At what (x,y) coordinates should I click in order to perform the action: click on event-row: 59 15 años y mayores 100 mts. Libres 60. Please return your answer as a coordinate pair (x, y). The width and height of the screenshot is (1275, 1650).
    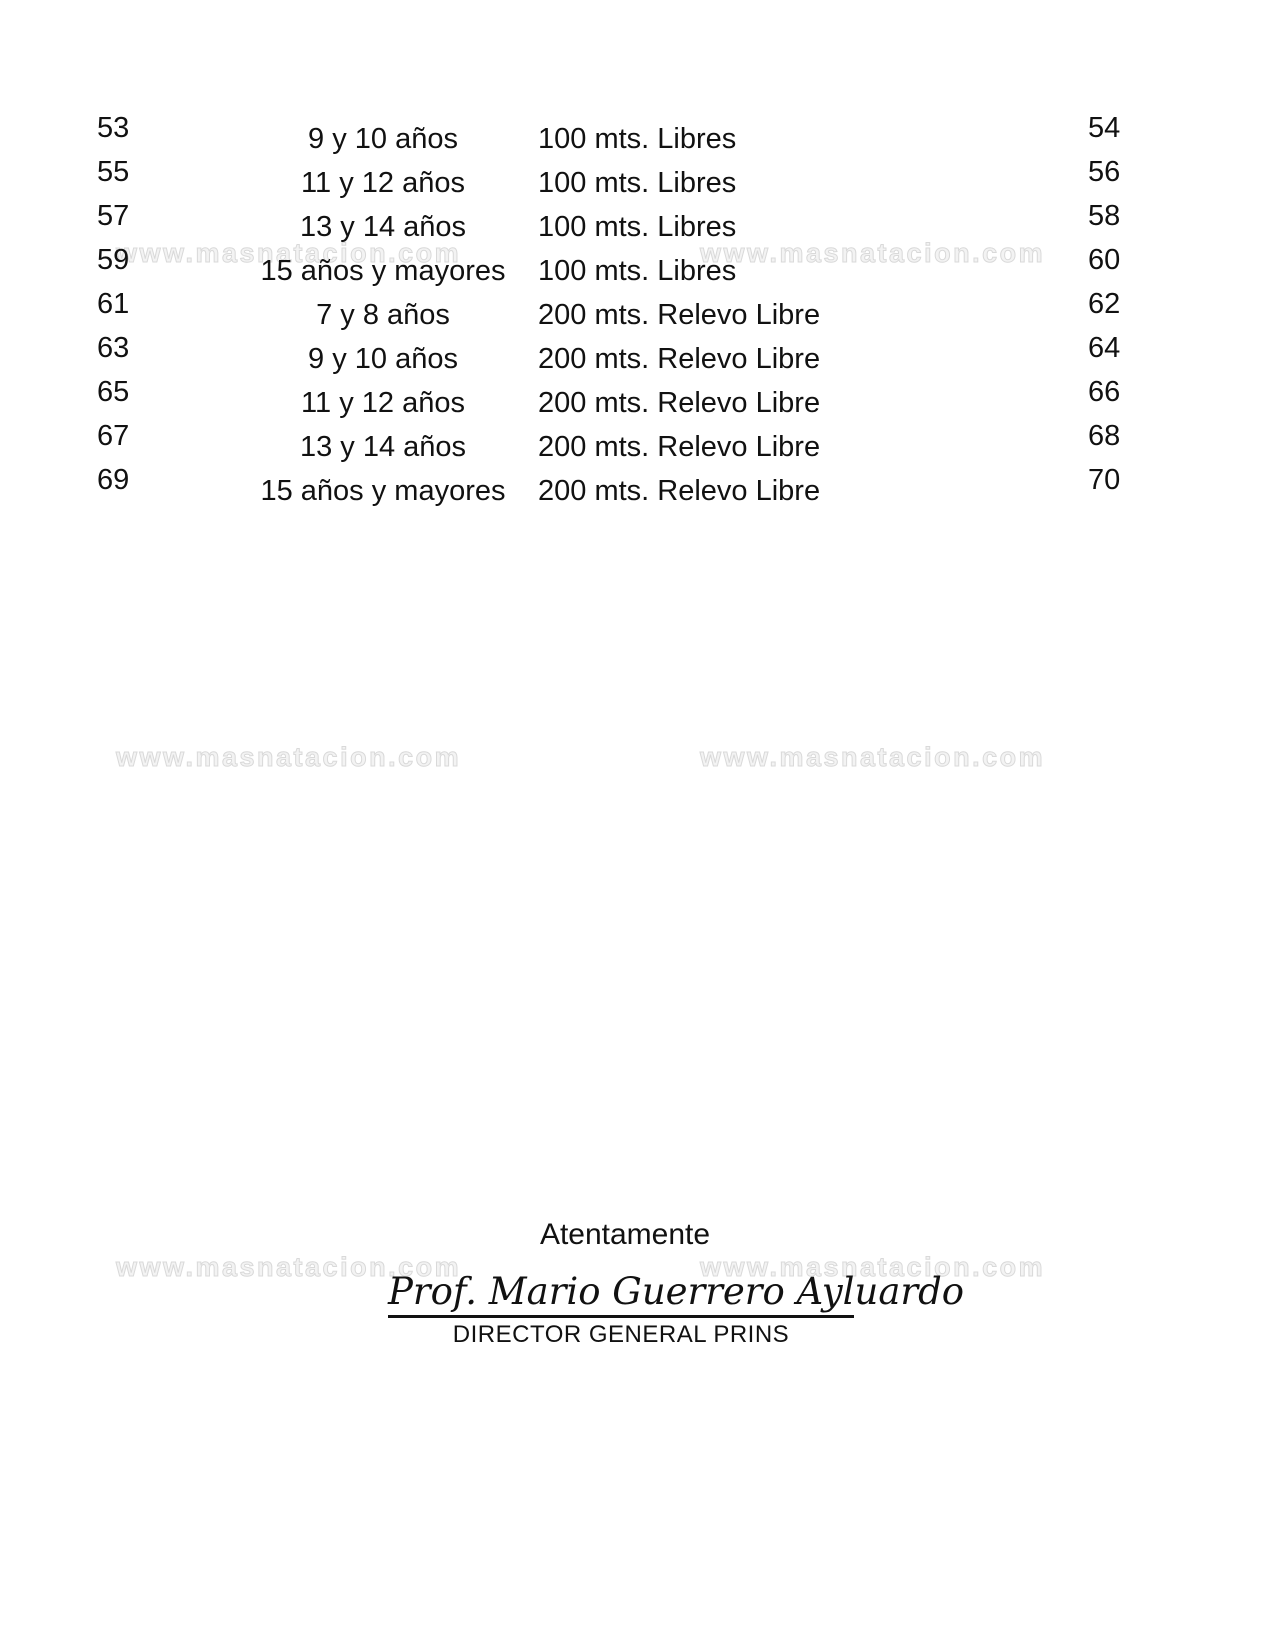
    Looking at the image, I should click on (637, 266).